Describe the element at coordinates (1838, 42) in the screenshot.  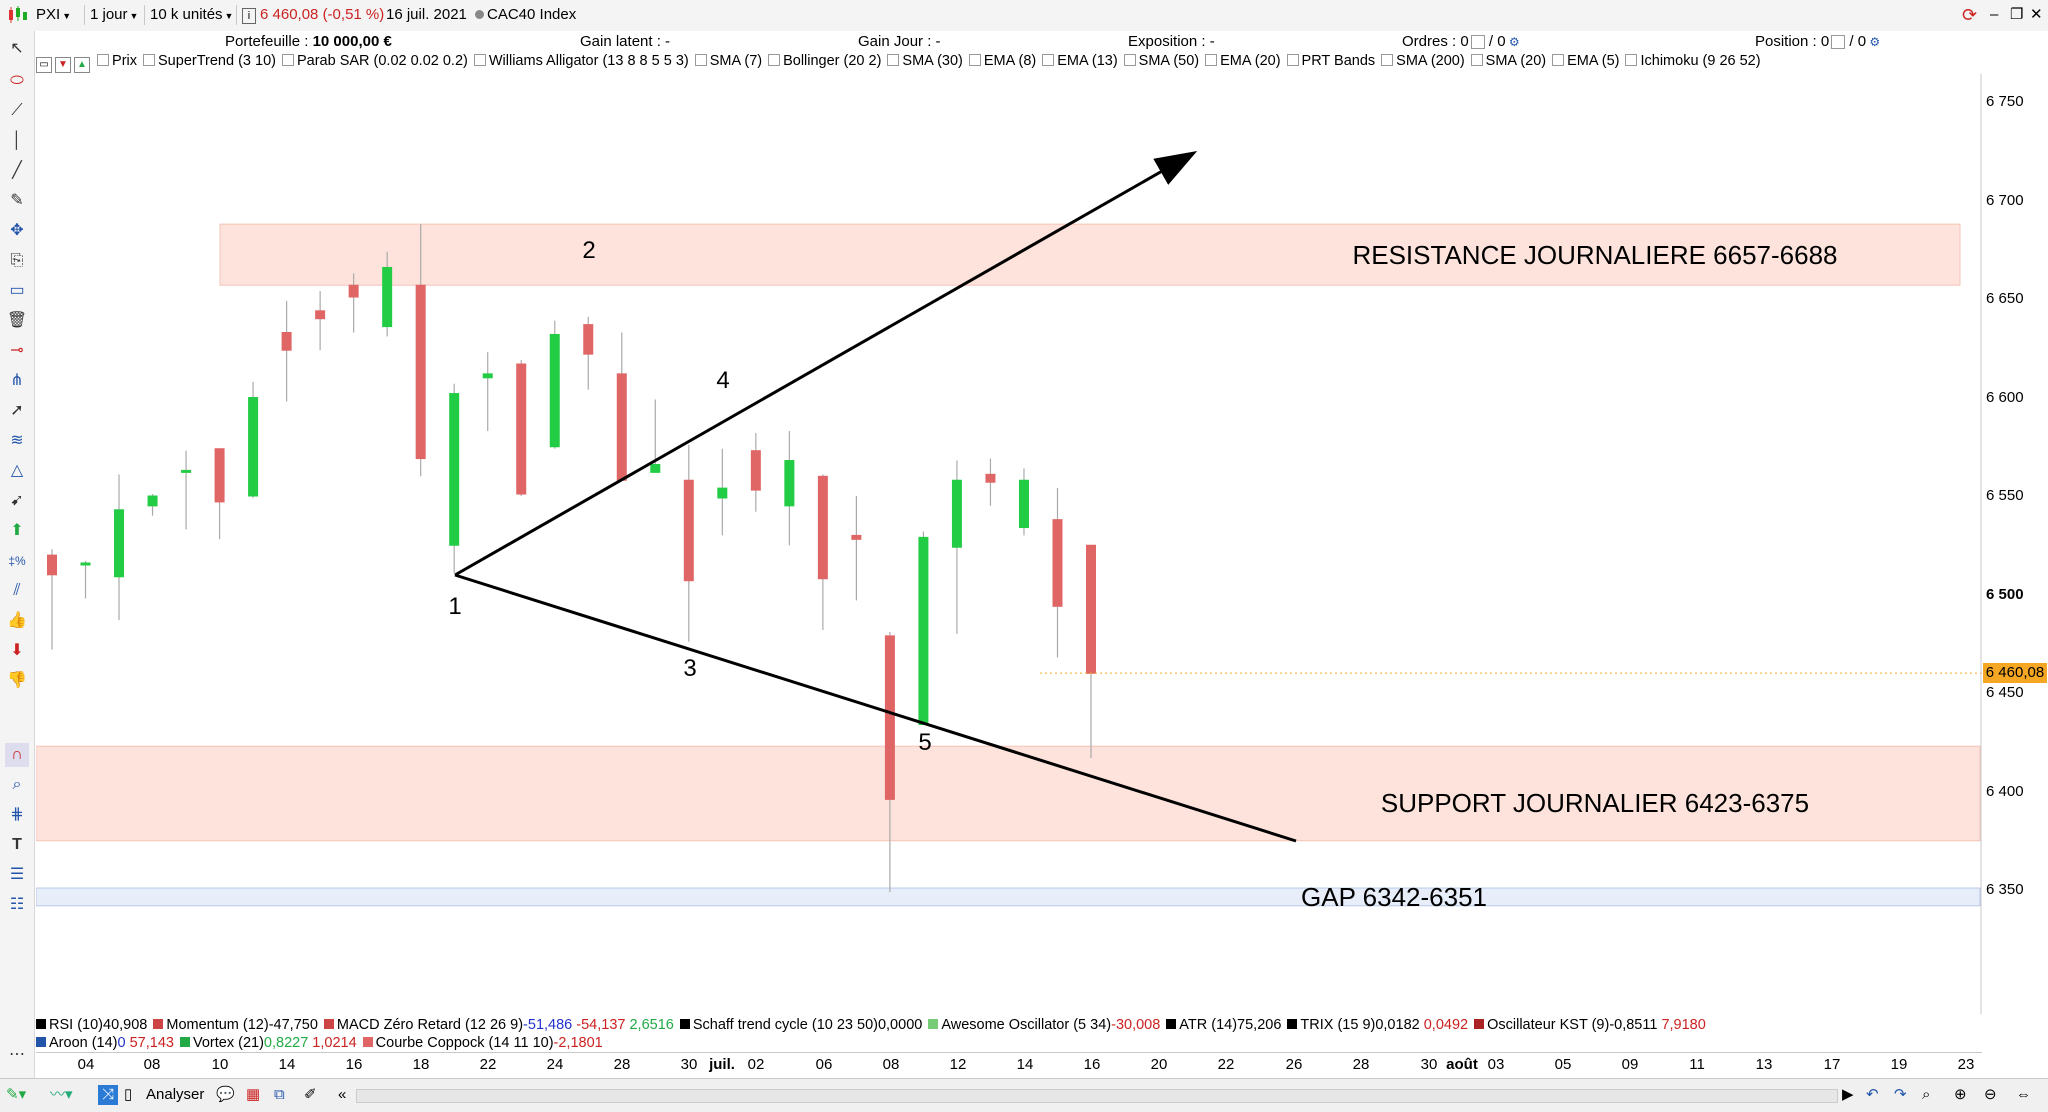
I see `position-checkbox` at that location.